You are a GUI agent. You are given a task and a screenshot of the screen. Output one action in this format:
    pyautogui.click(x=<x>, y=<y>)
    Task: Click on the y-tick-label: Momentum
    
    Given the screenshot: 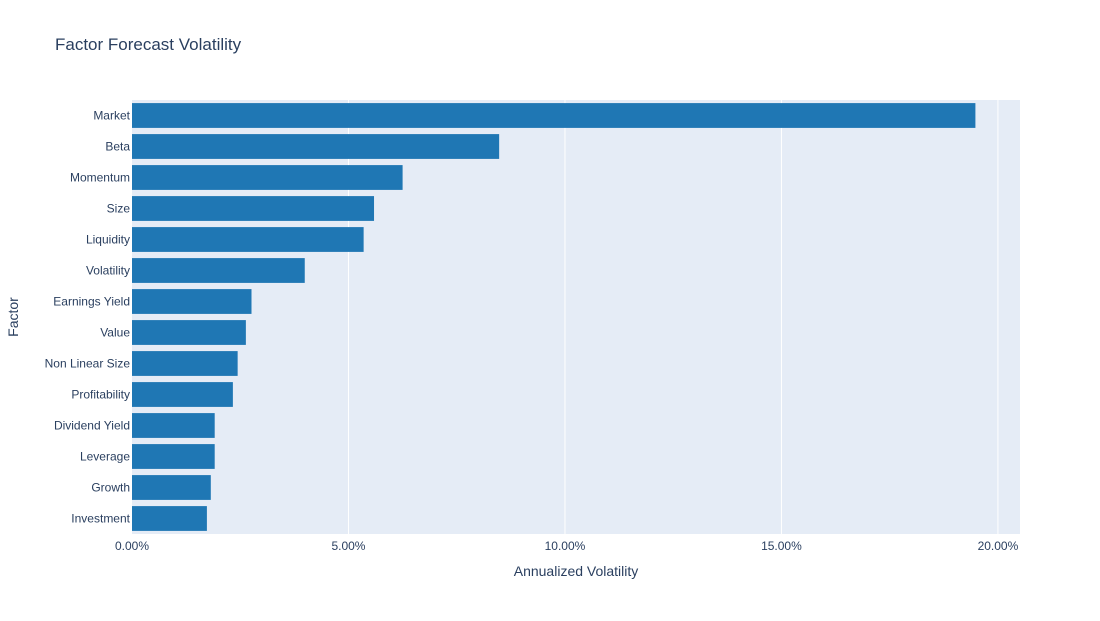 What is the action you would take?
    pyautogui.click(x=100, y=178)
    